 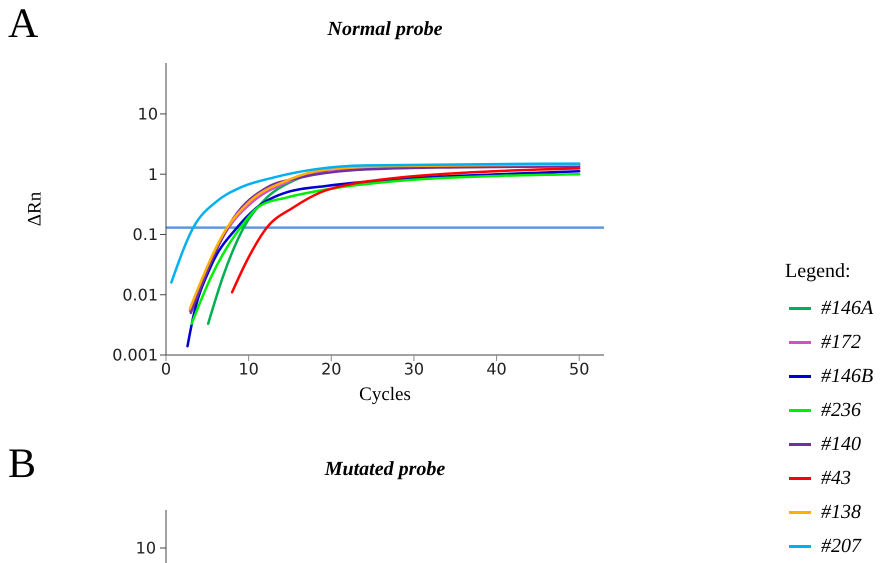 What do you see at coordinates (841, 410) in the screenshot?
I see `legend-label: #236` at bounding box center [841, 410].